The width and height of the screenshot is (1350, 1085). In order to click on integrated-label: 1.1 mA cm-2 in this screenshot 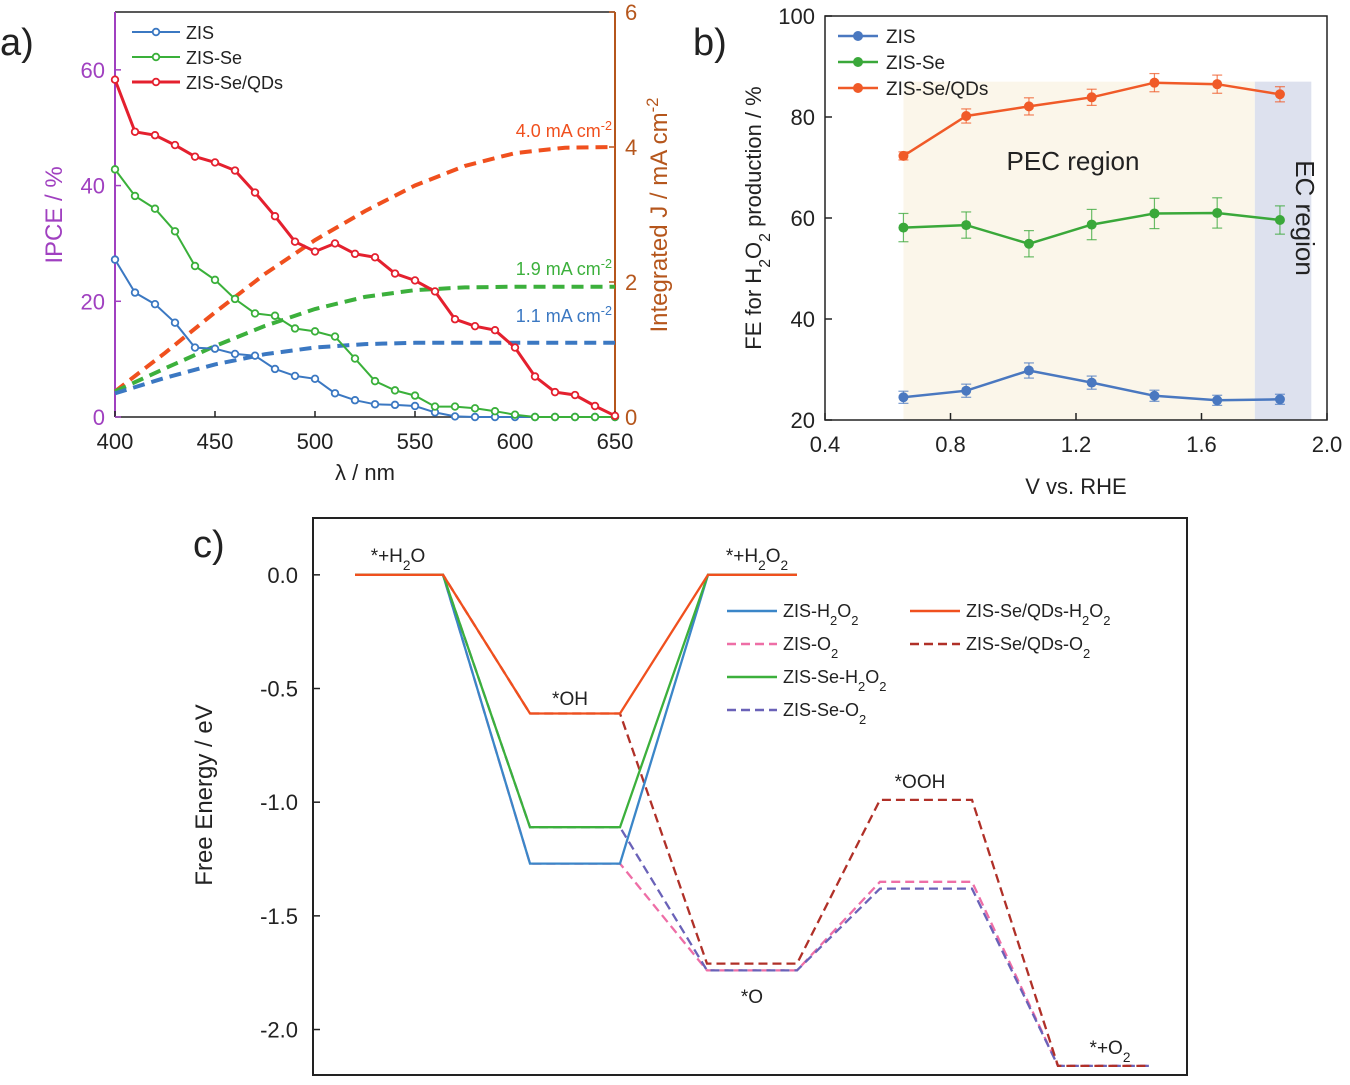, I will do `click(564, 315)`.